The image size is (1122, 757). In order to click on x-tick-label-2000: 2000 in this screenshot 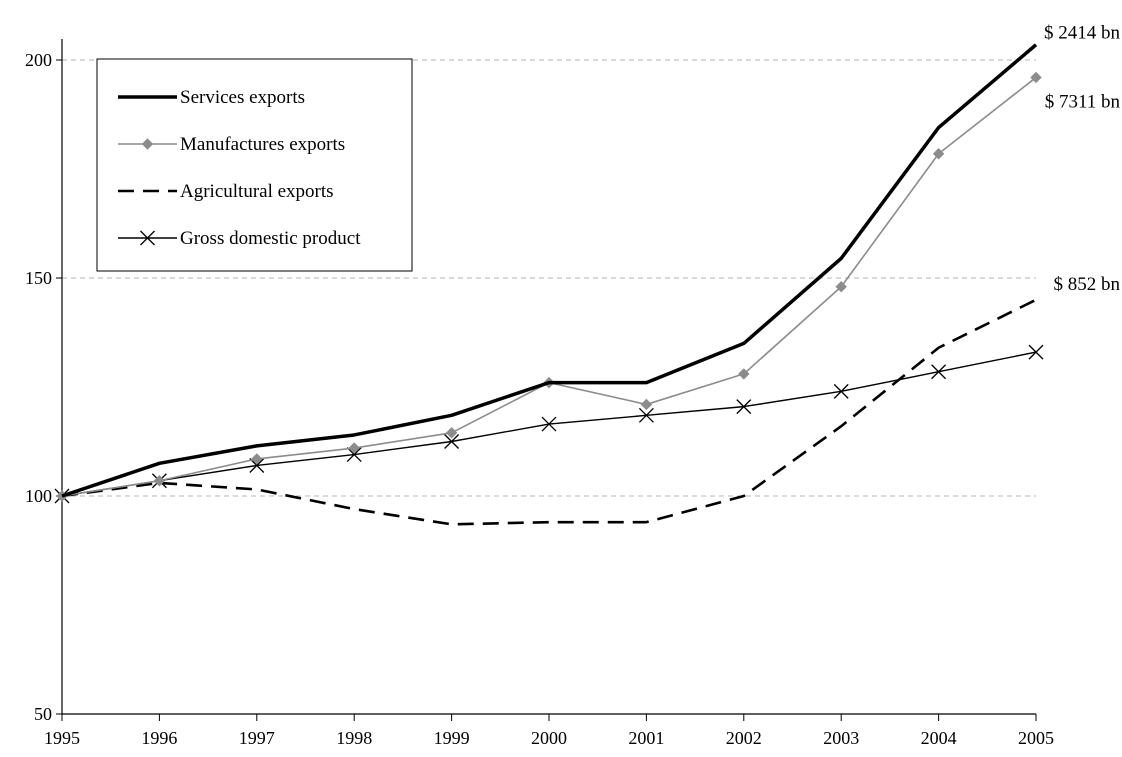, I will do `click(549, 738)`.